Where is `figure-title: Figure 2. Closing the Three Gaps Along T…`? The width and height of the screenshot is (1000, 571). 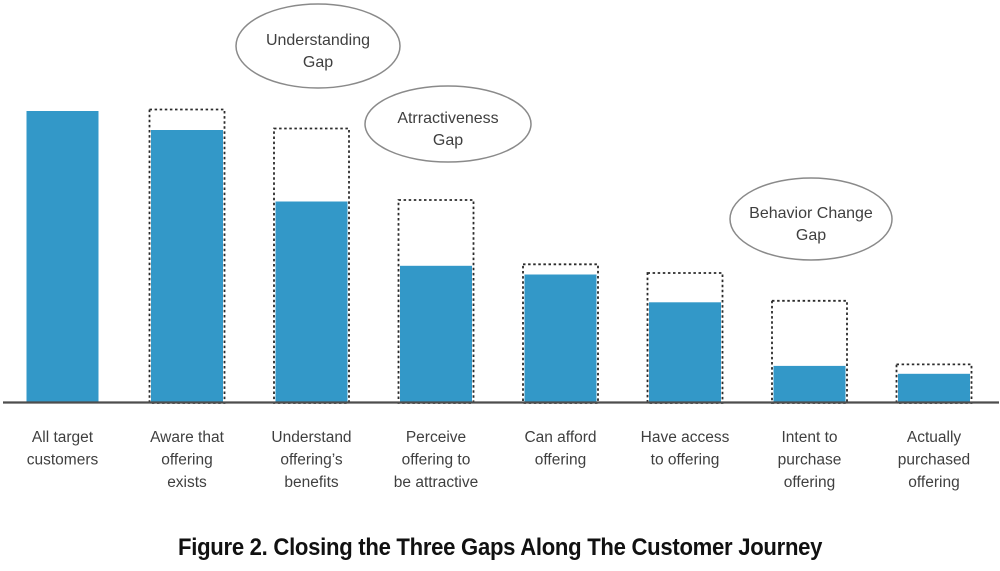 figure-title: Figure 2. Closing the Three Gaps Along T… is located at coordinates (500, 547).